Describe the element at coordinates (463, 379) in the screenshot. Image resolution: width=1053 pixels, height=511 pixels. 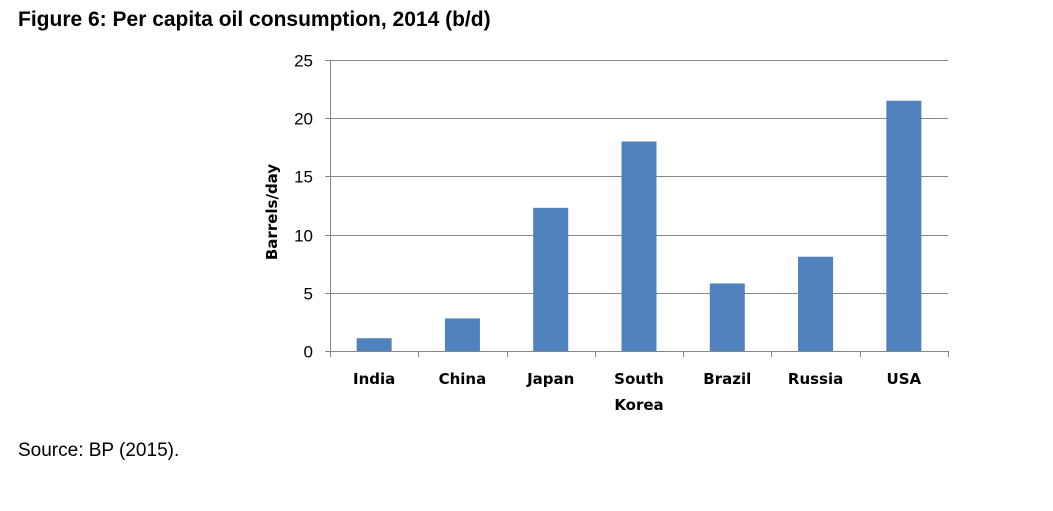
I see `x-category-label: China` at that location.